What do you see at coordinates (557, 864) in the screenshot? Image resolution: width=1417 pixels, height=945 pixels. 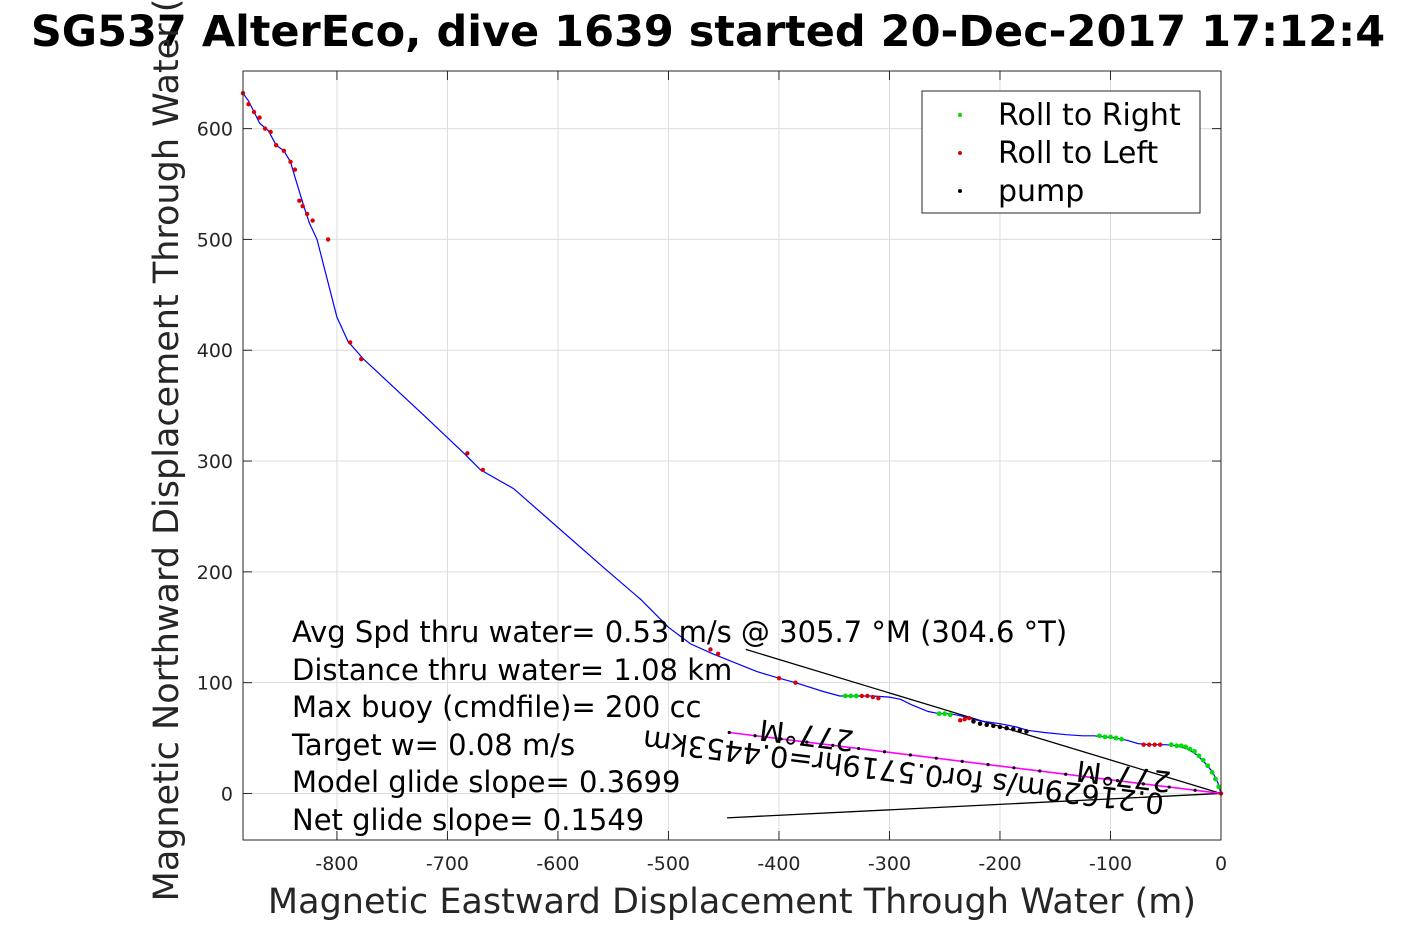 I see `x-tick-label: -600` at bounding box center [557, 864].